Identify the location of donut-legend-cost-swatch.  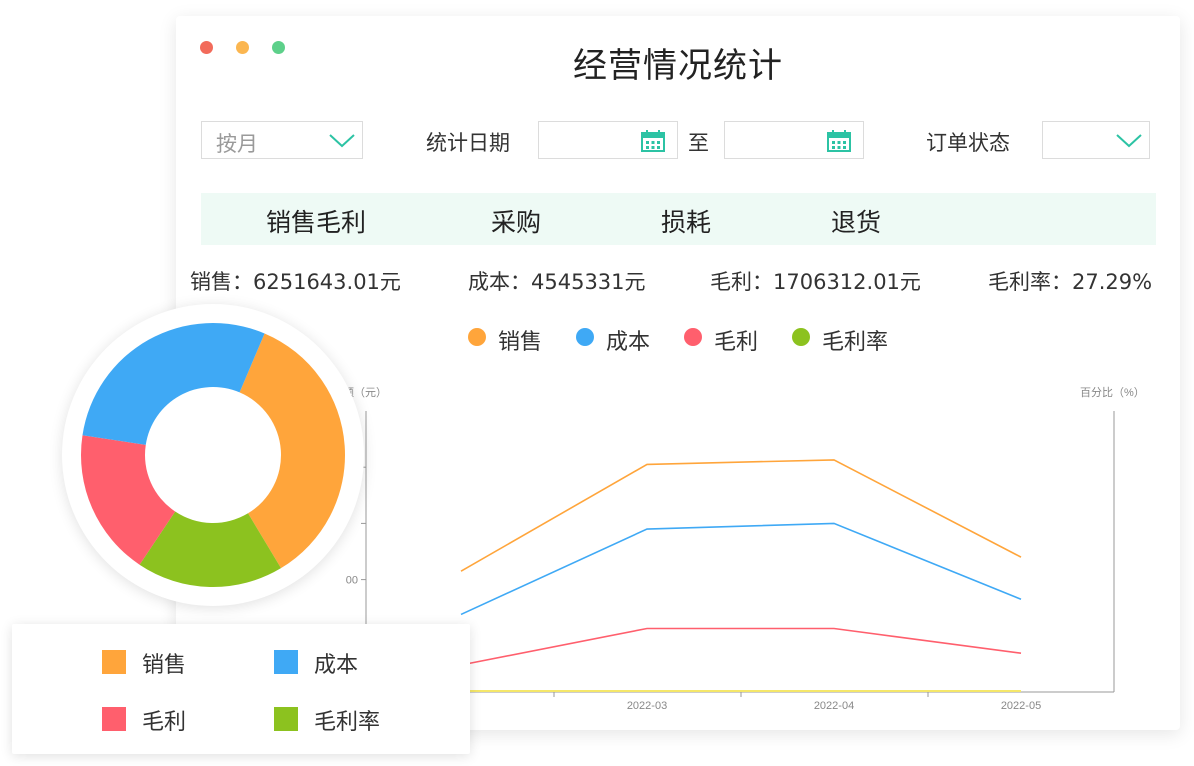
(286, 662).